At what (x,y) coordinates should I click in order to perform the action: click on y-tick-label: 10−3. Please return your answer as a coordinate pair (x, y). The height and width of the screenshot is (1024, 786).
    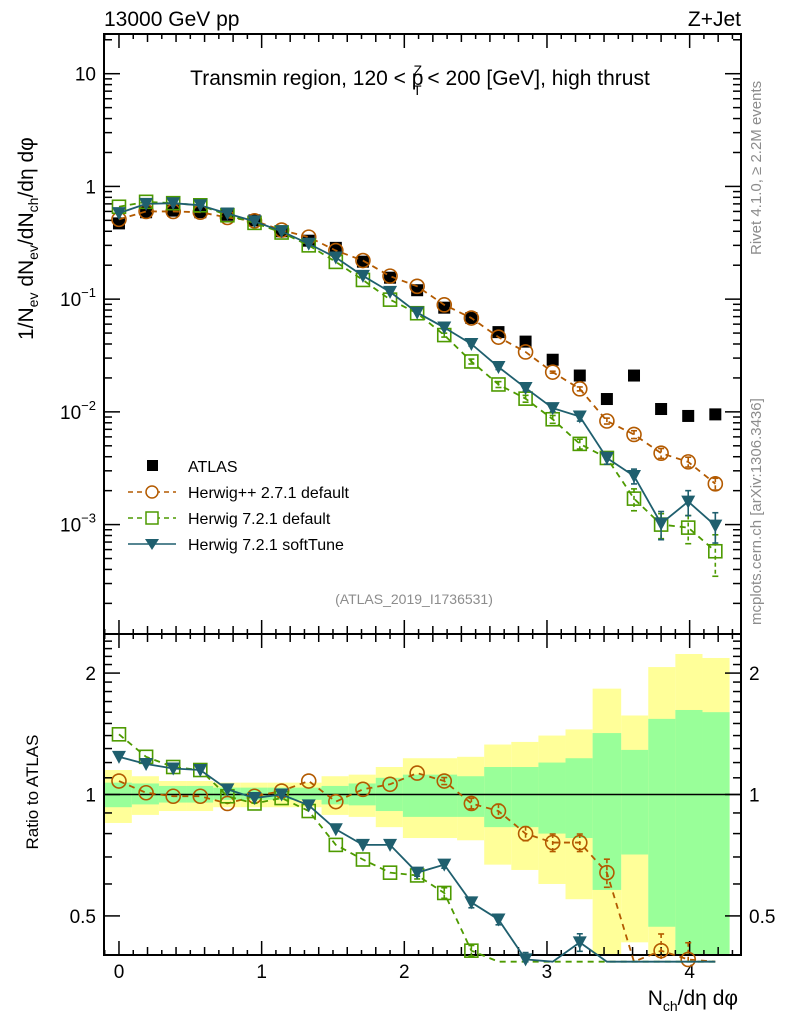
    Looking at the image, I should click on (78, 524).